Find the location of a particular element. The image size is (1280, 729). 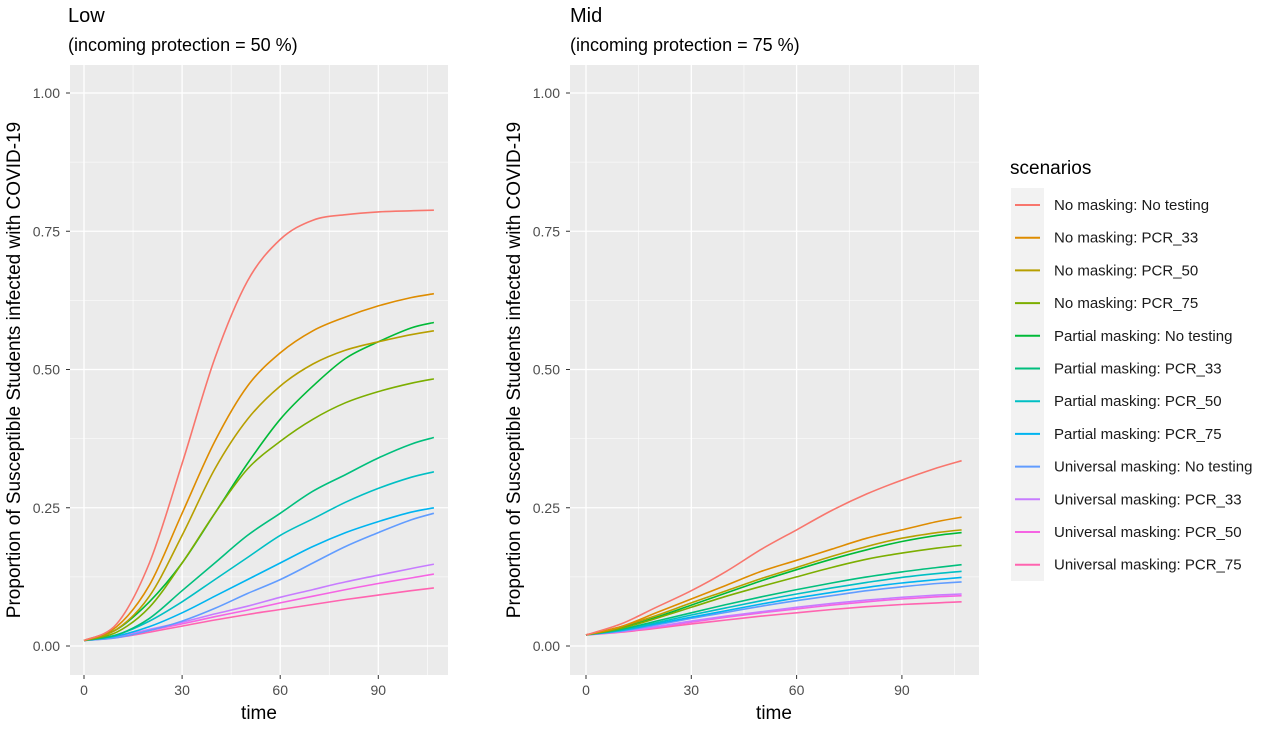

legend-label: No masking: No testing is located at coordinates (1131, 205).